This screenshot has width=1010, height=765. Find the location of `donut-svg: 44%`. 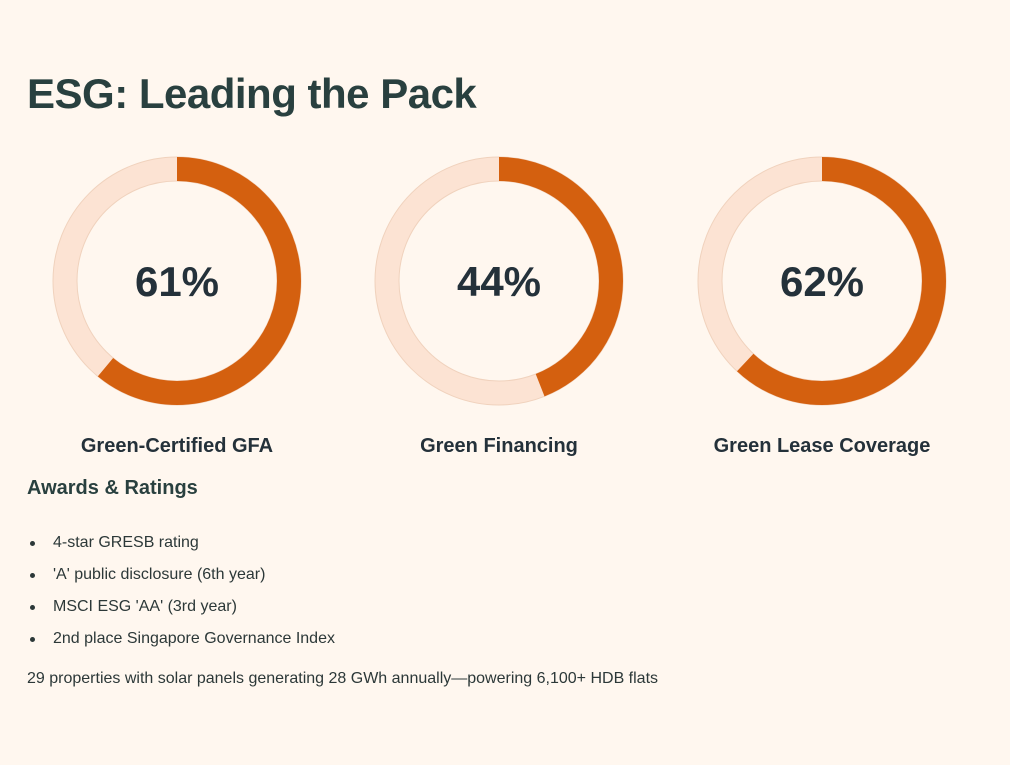

donut-svg: 44% is located at coordinates (499, 281).